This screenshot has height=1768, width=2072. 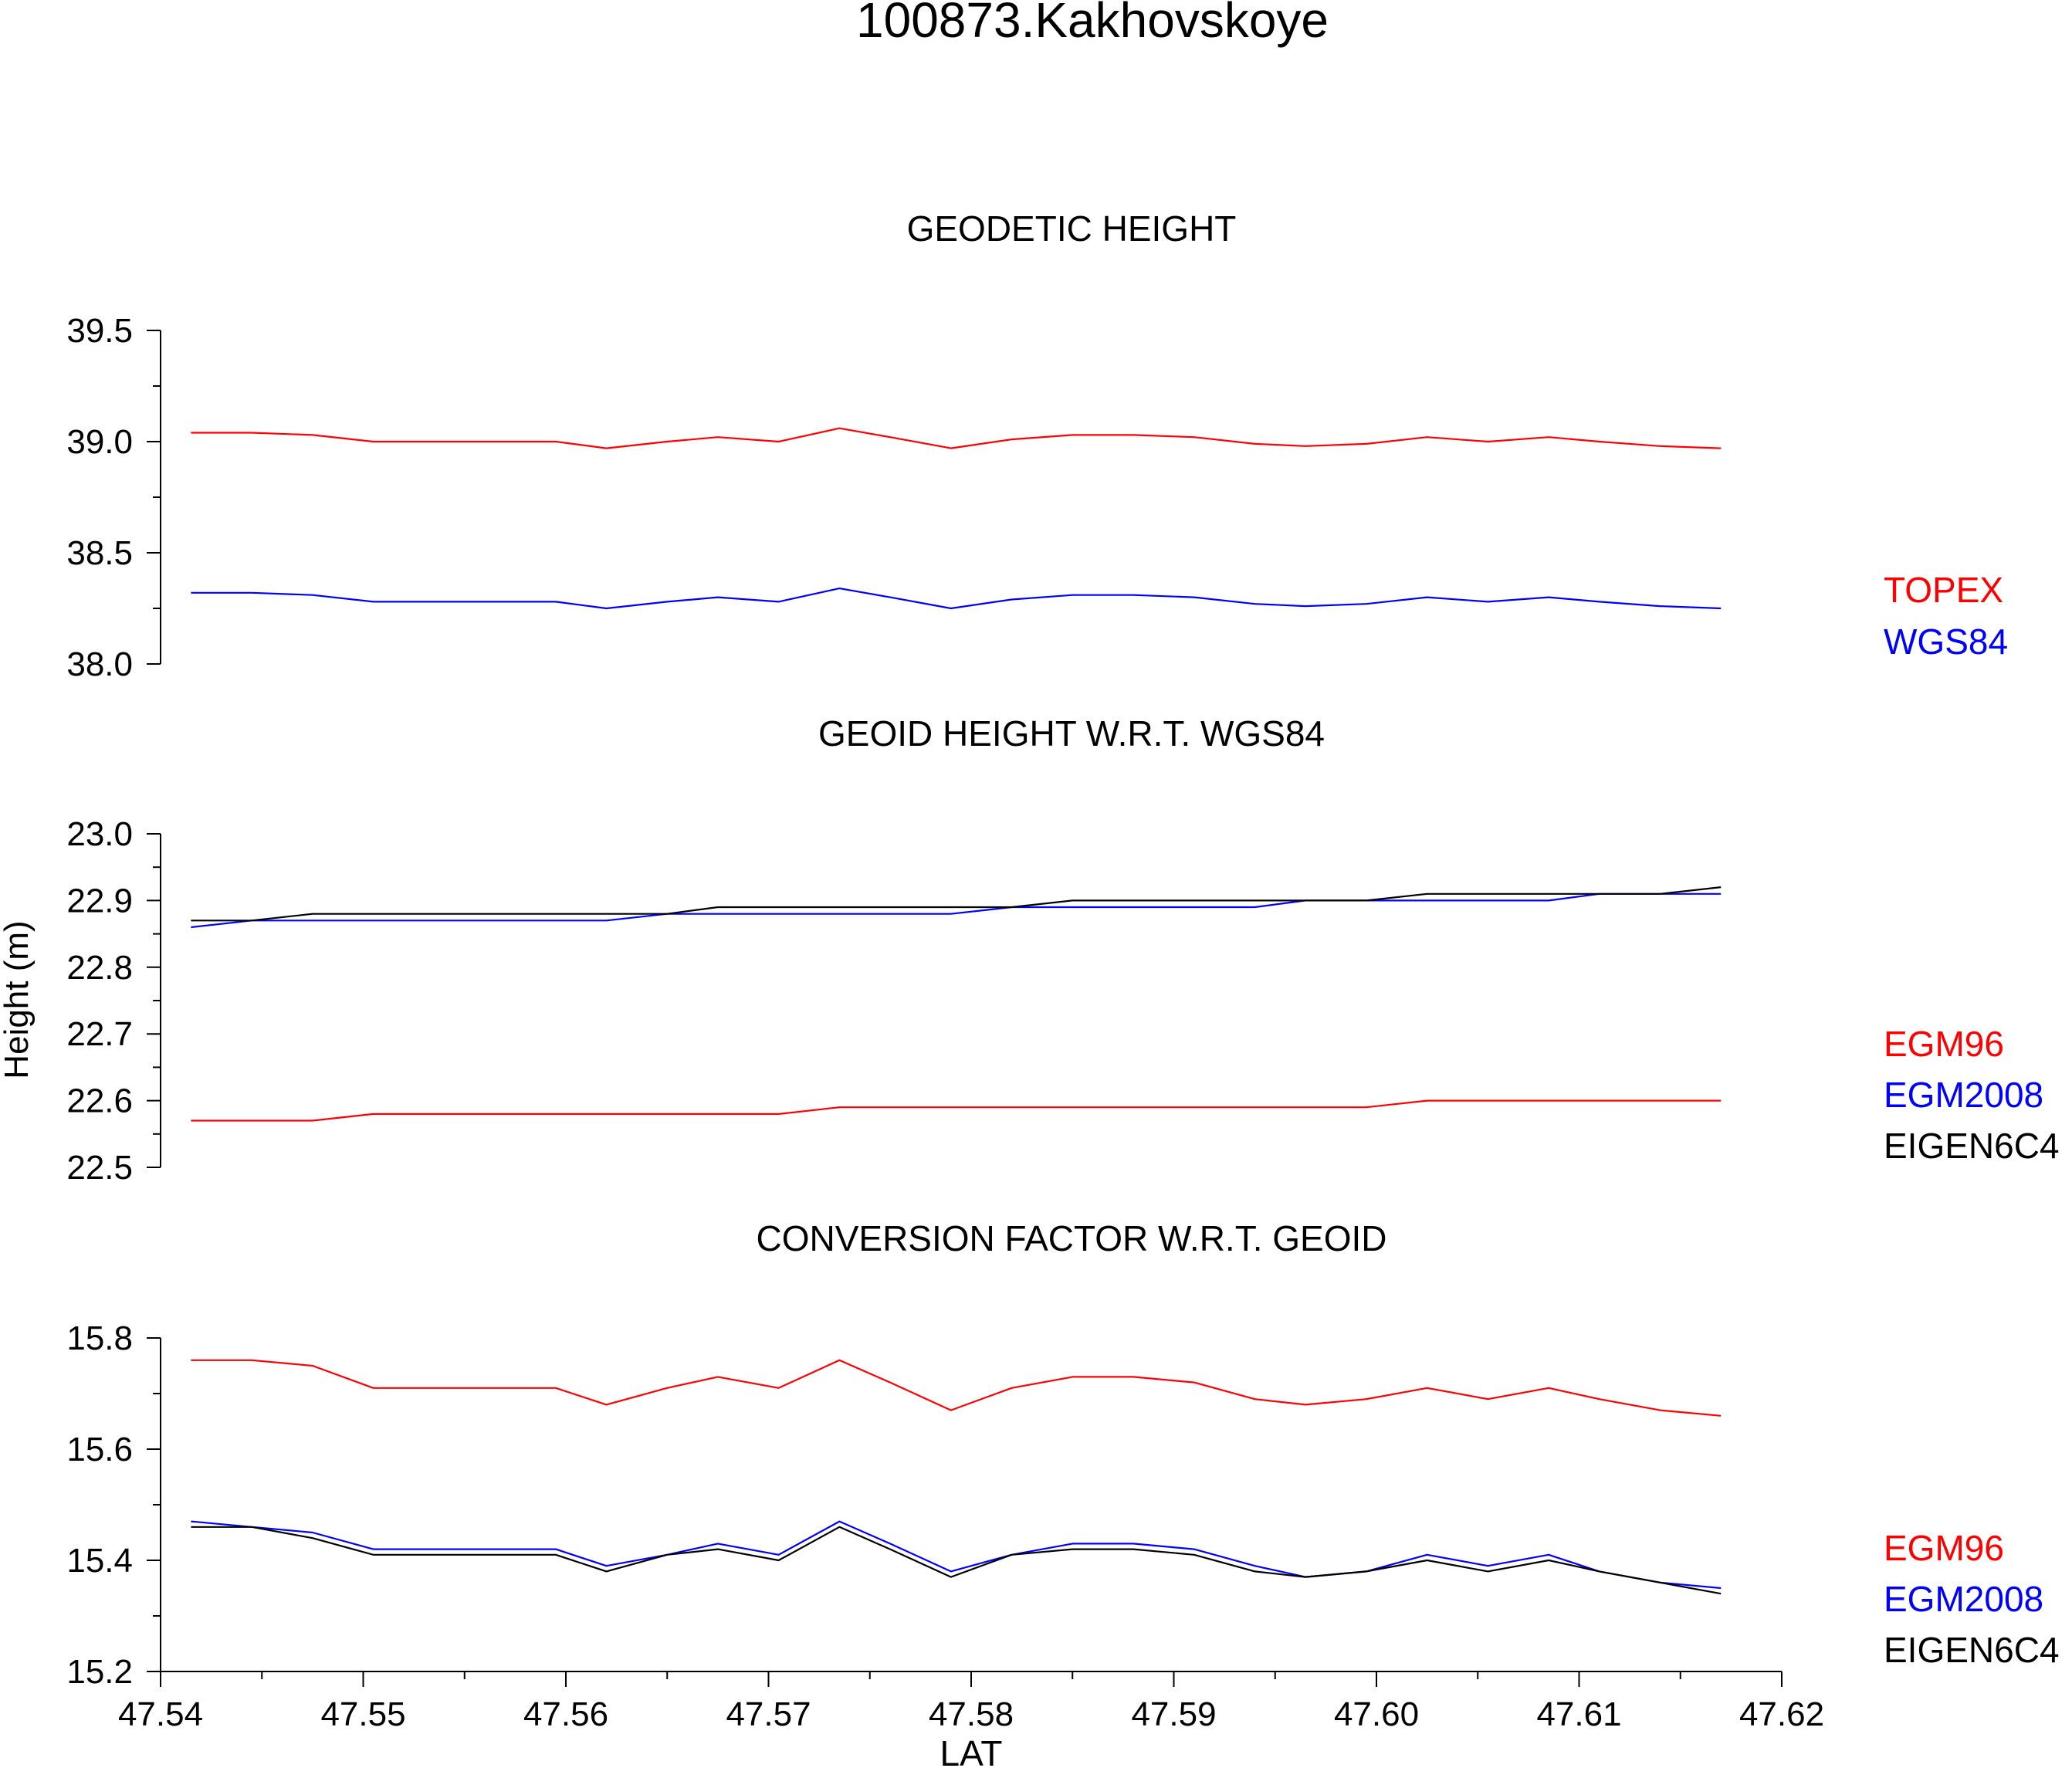 I want to click on x-tick-label: 47.60, so click(x=1376, y=1714).